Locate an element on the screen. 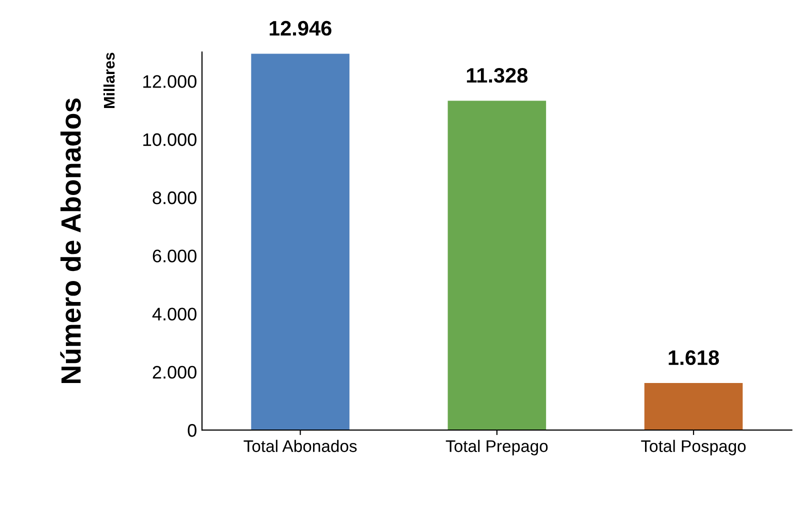 The image size is (808, 506). x-tick-label: Total Prepago is located at coordinates (497, 448).